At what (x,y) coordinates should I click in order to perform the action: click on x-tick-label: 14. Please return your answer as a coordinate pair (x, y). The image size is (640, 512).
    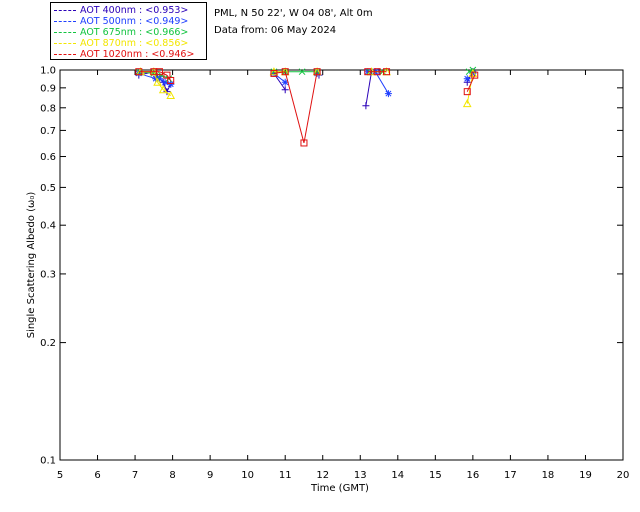
    Looking at the image, I should click on (397, 475).